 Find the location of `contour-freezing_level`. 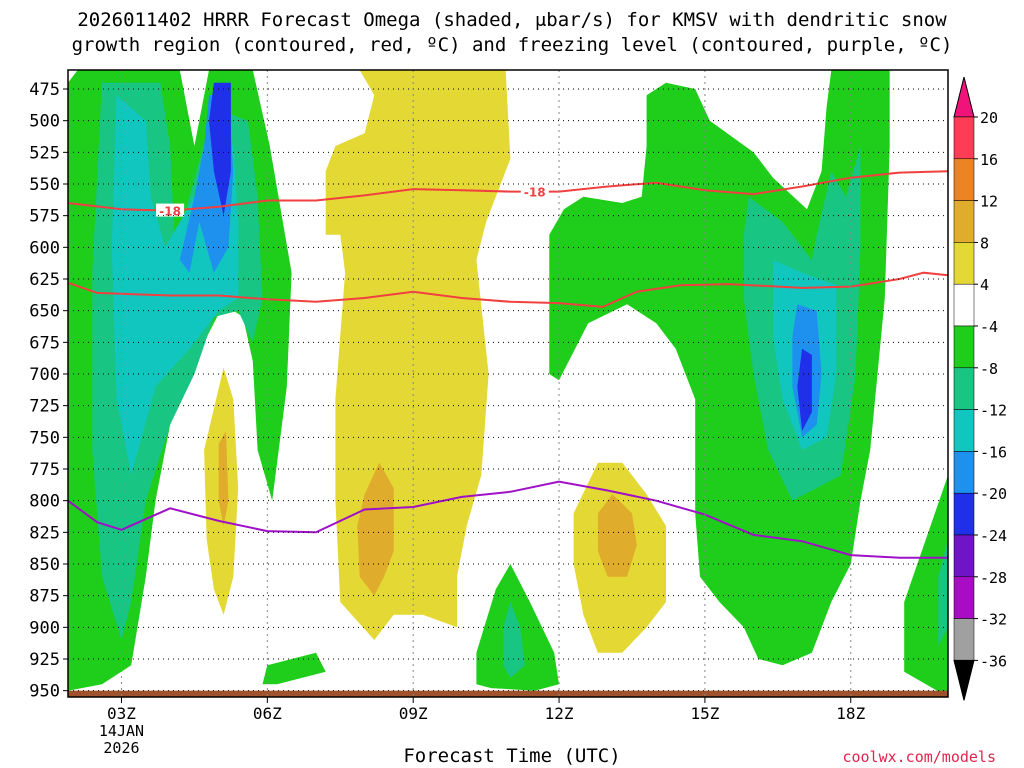

contour-freezing_level is located at coordinates (508, 519).